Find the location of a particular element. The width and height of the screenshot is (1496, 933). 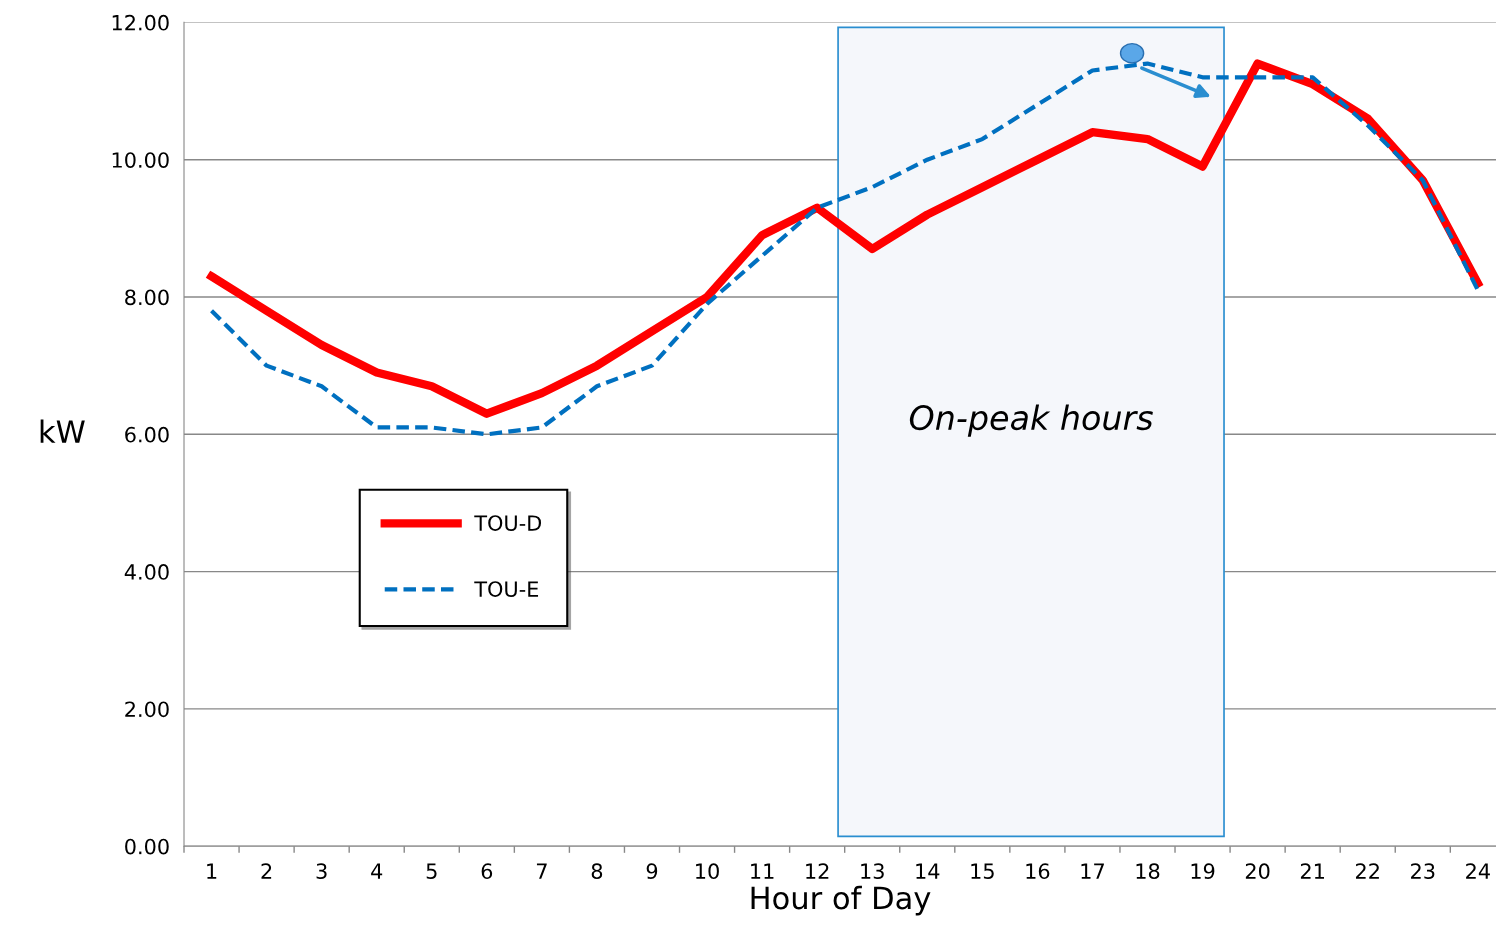

x-tick-label: 5 is located at coordinates (431, 871).